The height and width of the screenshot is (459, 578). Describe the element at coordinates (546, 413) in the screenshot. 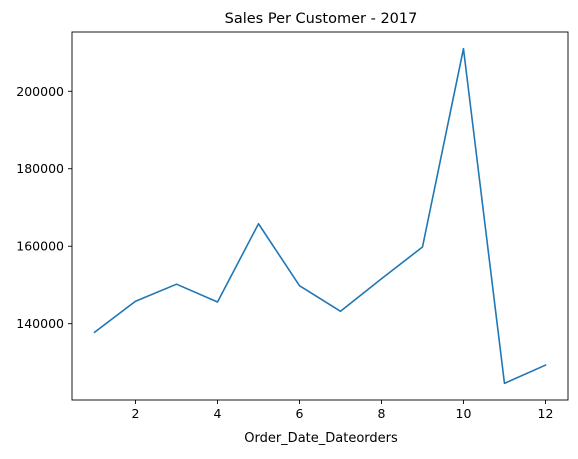

I see `x-tick-label: 12` at that location.